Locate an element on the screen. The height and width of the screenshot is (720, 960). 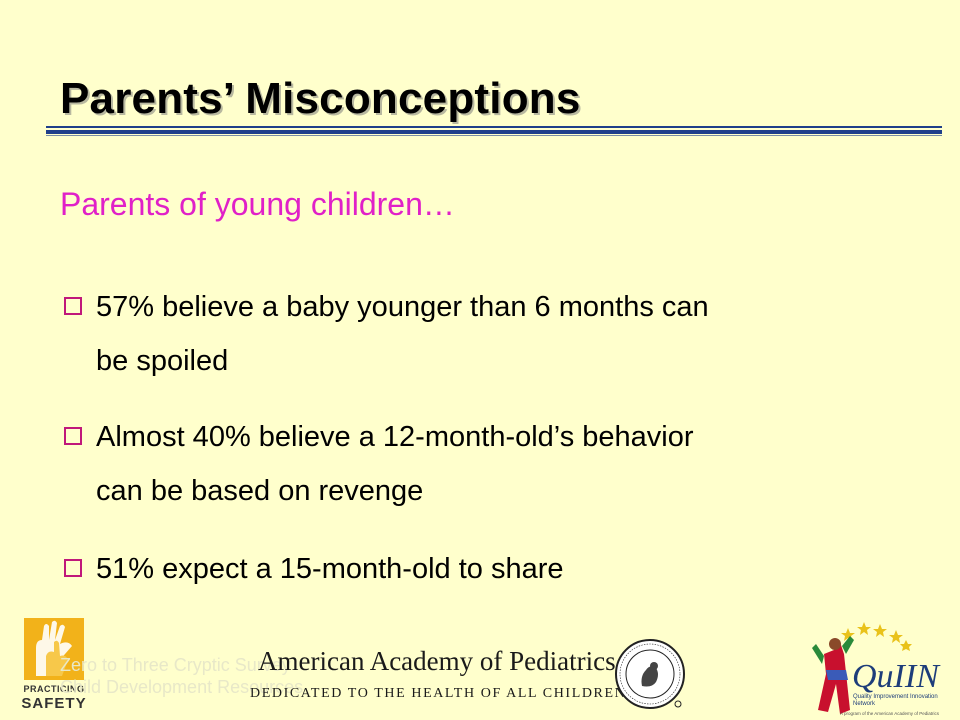
slide-title: Parents’ Misconceptions is located at coordinates (320, 98).